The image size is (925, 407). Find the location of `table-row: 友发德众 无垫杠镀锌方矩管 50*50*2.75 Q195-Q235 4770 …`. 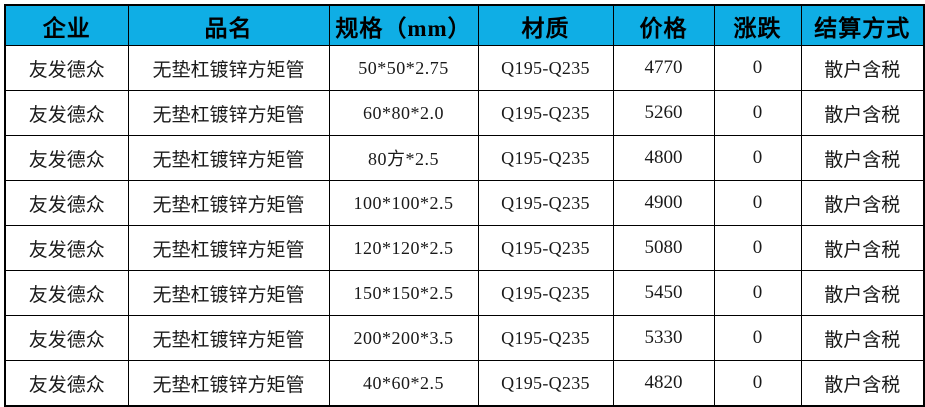

table-row: 友发德众 无垫杠镀锌方矩管 50*50*2.75 Q195-Q235 4770 … is located at coordinates (464, 68).